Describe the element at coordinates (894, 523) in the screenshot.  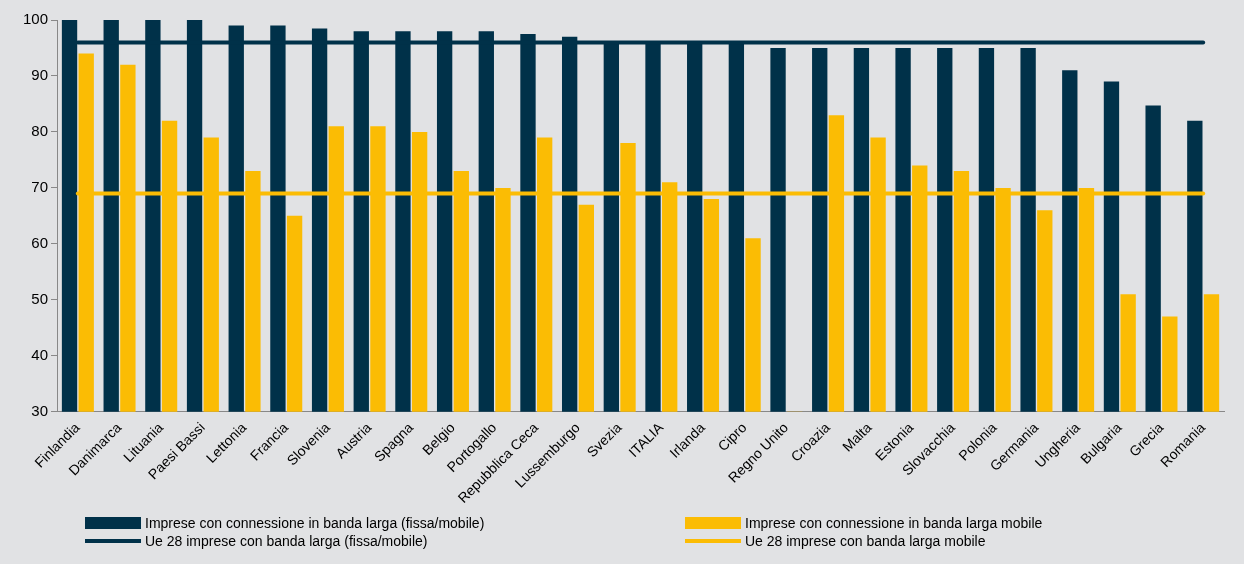
I see `legend-label: Imprese con connessione in banda larga mobile` at that location.